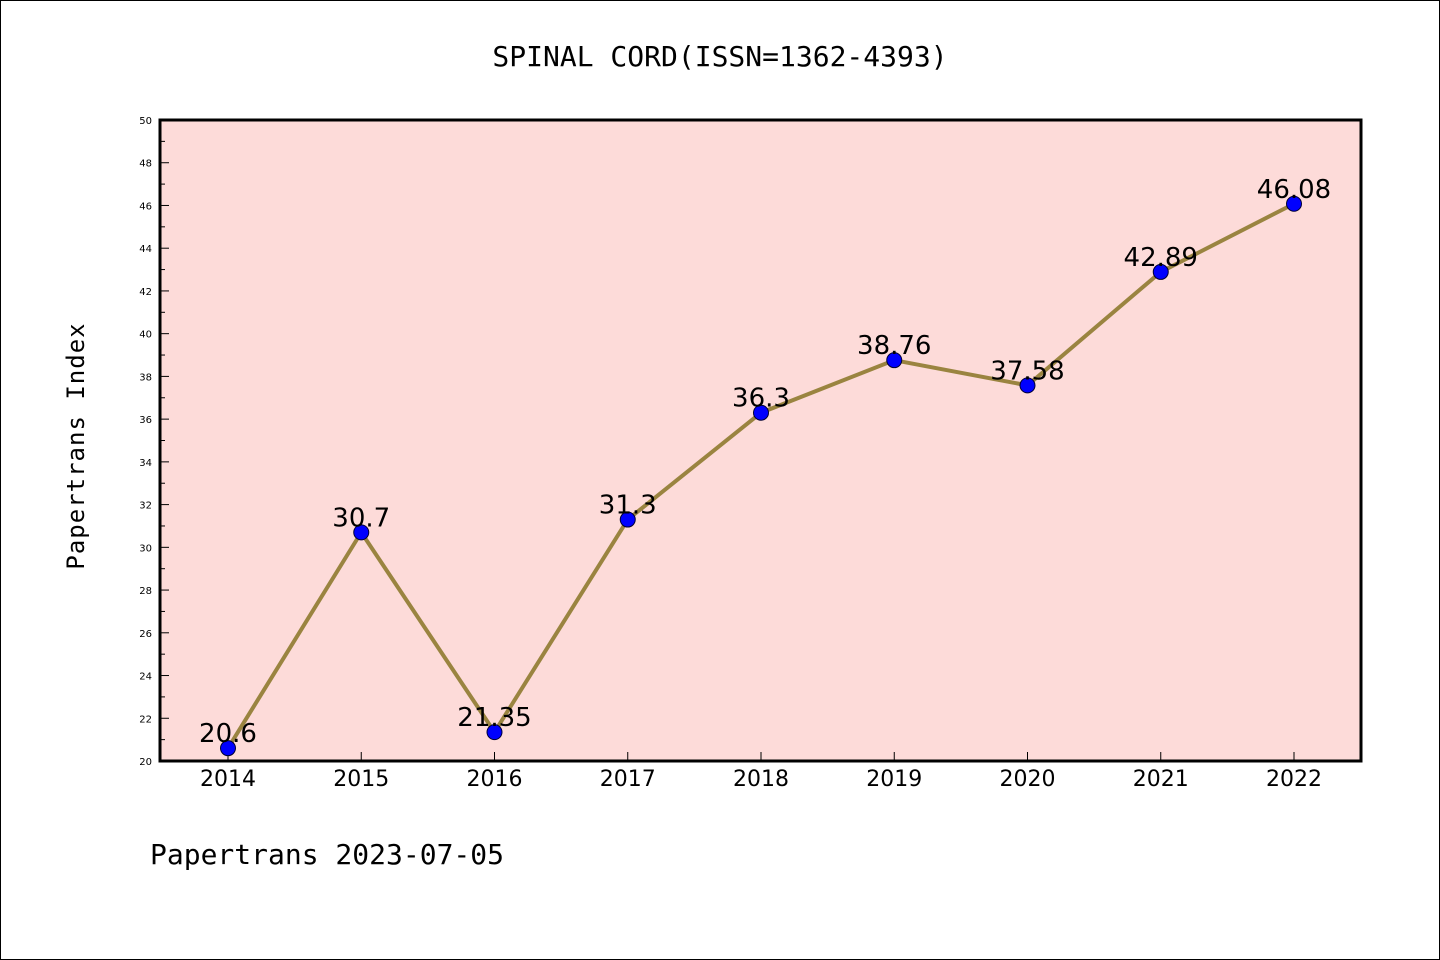 This screenshot has width=1440, height=960. I want to click on y-tick-label: 46, so click(145, 206).